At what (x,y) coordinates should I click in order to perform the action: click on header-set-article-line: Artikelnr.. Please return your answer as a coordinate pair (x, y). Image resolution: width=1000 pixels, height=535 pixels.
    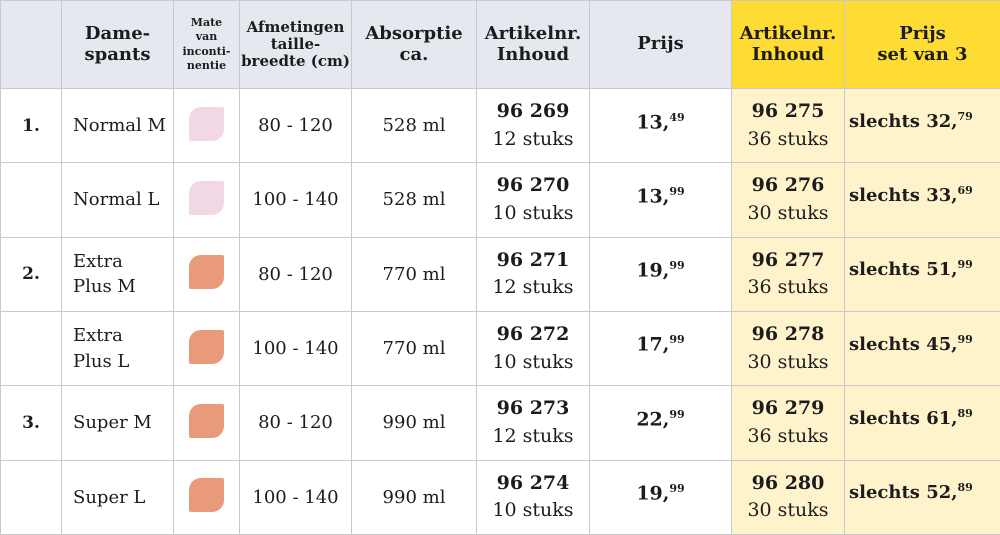
    Looking at the image, I should click on (788, 33).